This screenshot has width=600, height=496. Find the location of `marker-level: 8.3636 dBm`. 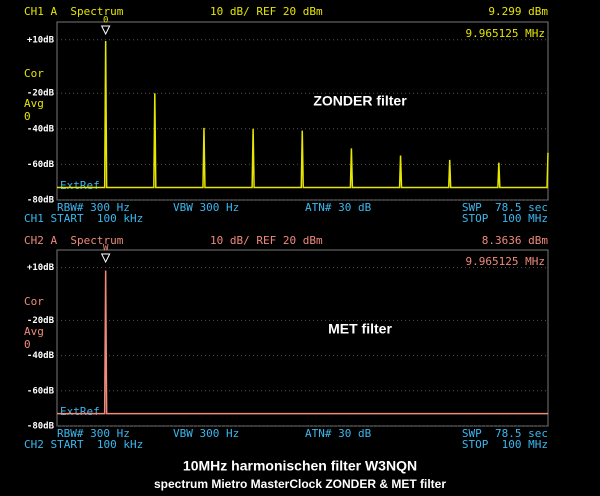

marker-level: 8.3636 dBm is located at coordinates (515, 240).